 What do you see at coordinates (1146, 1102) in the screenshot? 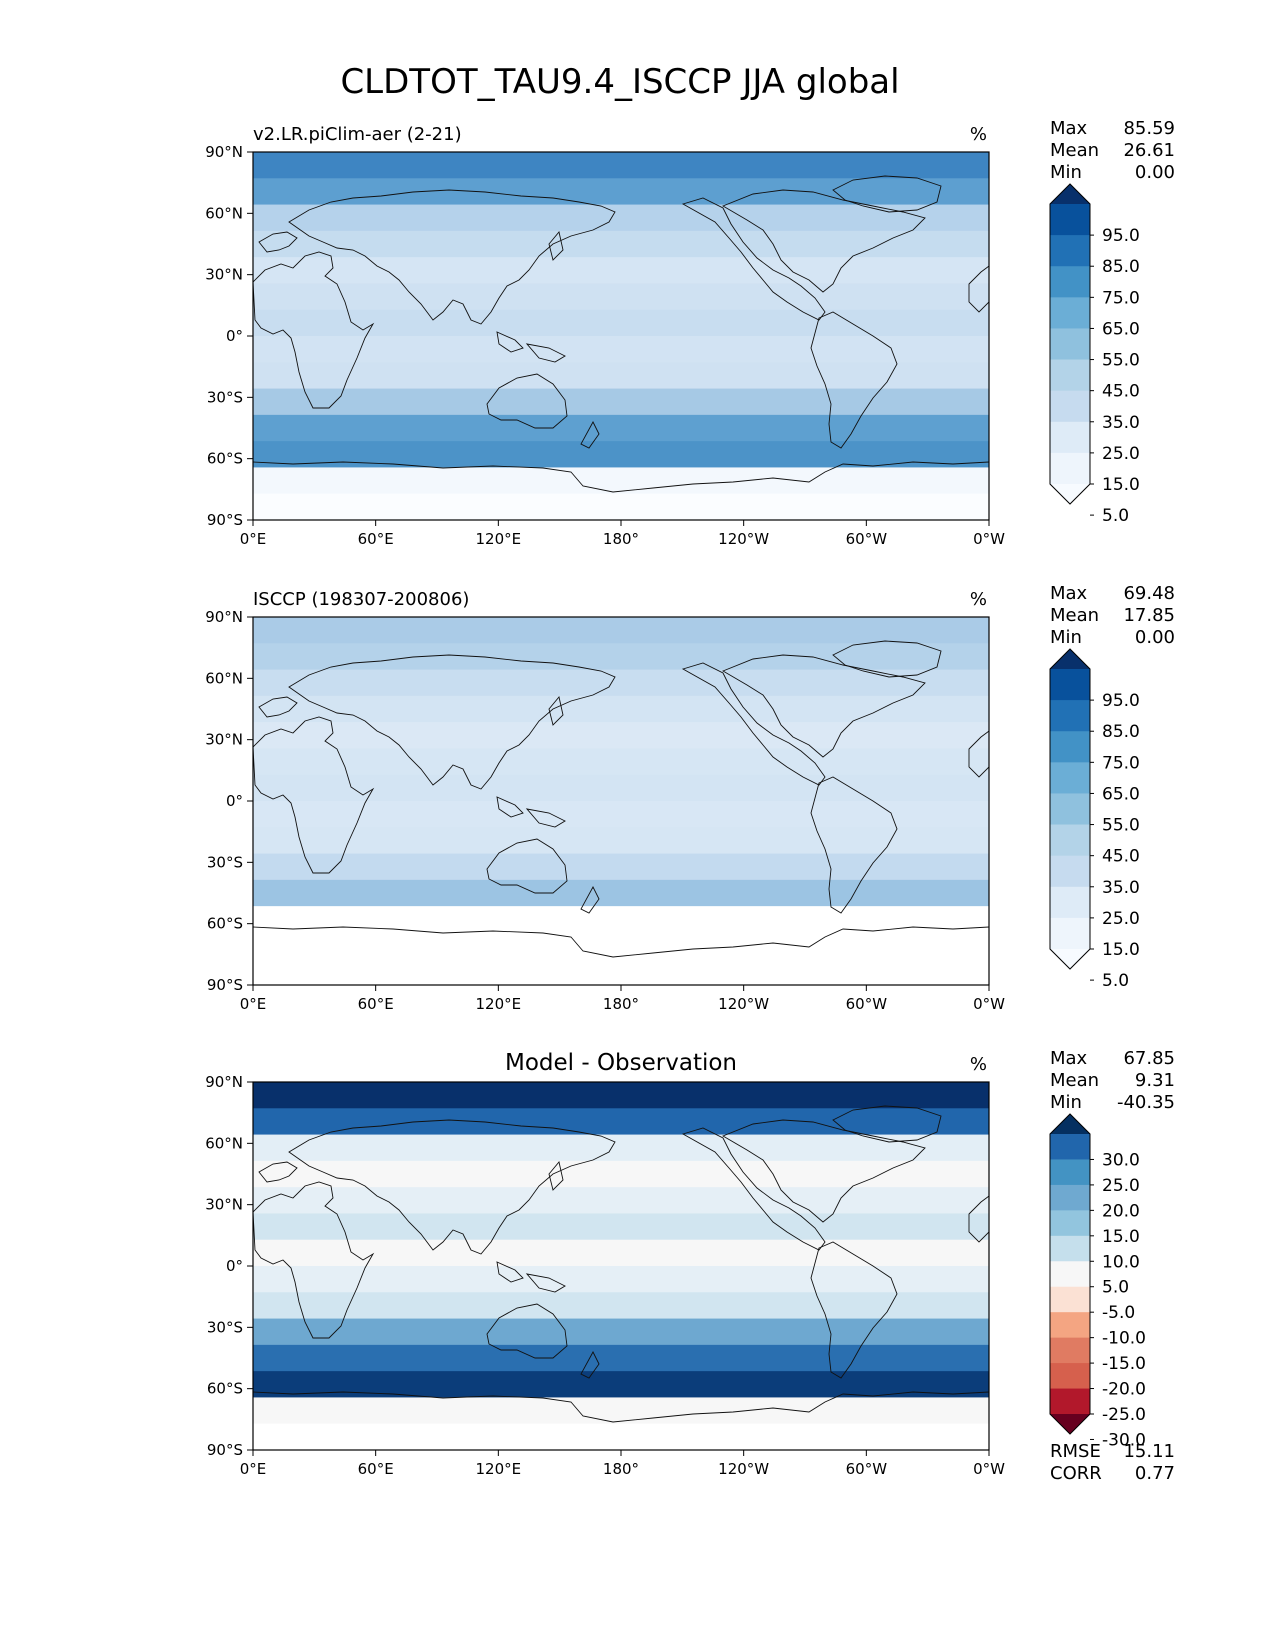
I see `stat-value: -40.35` at bounding box center [1146, 1102].